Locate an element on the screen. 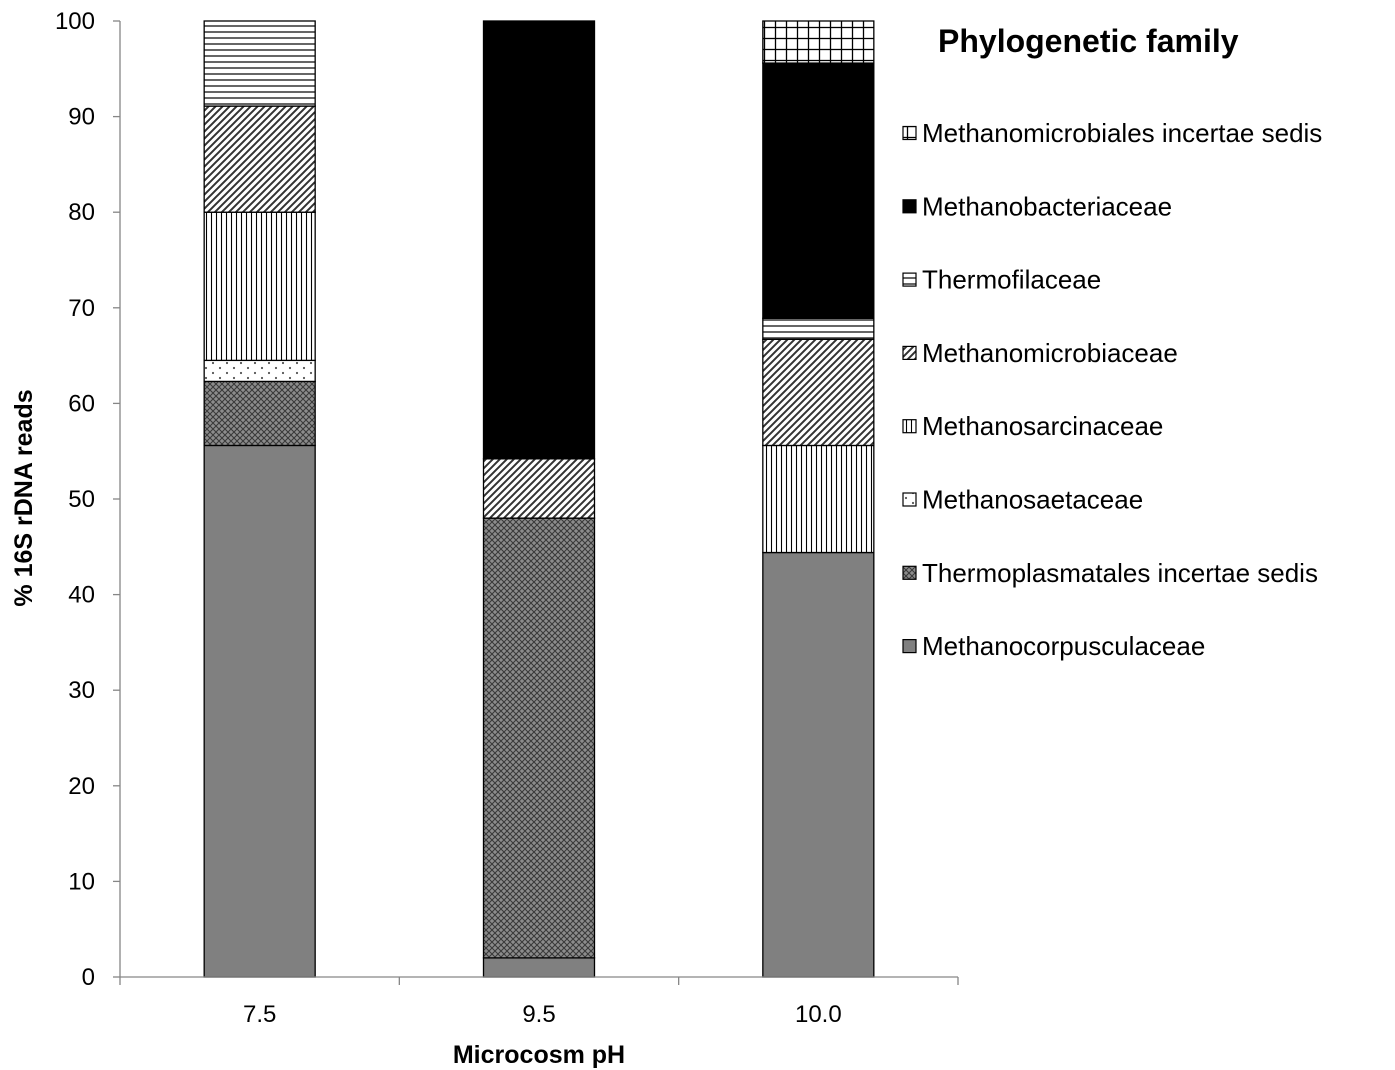  legend-label-methanosaetaceae: Methanosaetaceae is located at coordinates (1032, 500).